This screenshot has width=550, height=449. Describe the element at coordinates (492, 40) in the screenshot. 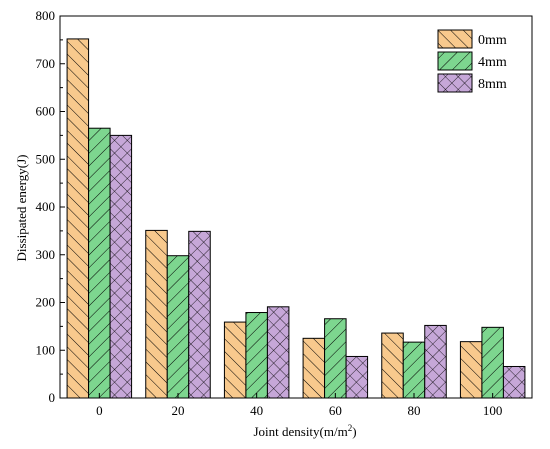

I see `legend-label: 0mm` at that location.